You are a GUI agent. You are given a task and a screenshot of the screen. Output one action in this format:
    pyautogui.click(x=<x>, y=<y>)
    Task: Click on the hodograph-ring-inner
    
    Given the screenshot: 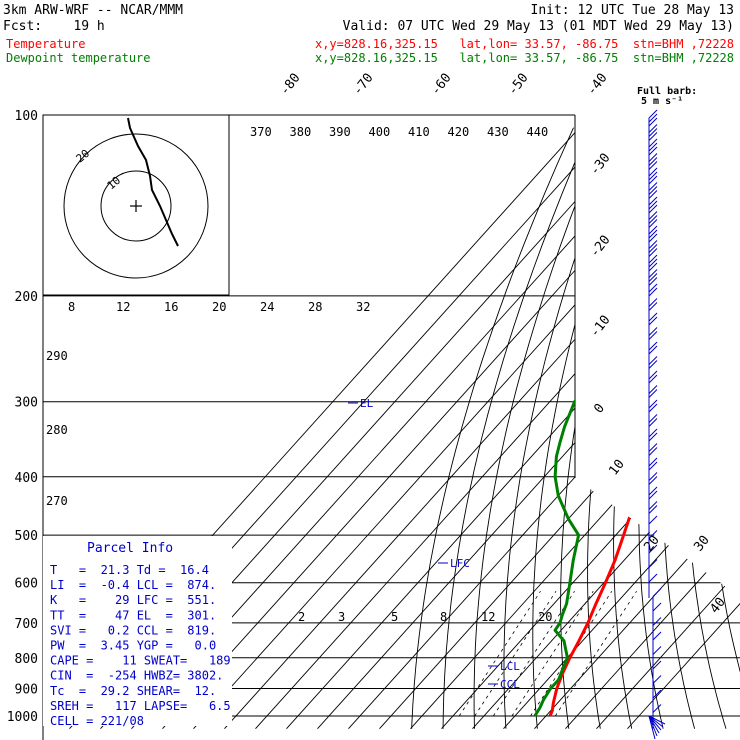 What is the action you would take?
    pyautogui.click(x=136, y=206)
    